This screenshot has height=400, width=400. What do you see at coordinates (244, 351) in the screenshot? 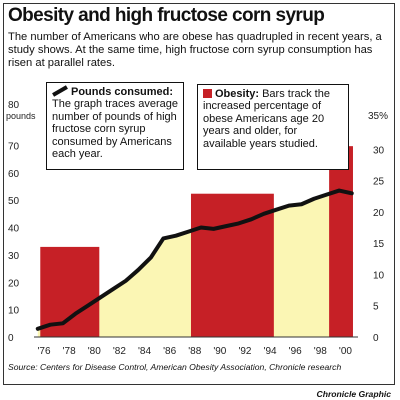
I see `x-tick-label: '92` at bounding box center [244, 351].